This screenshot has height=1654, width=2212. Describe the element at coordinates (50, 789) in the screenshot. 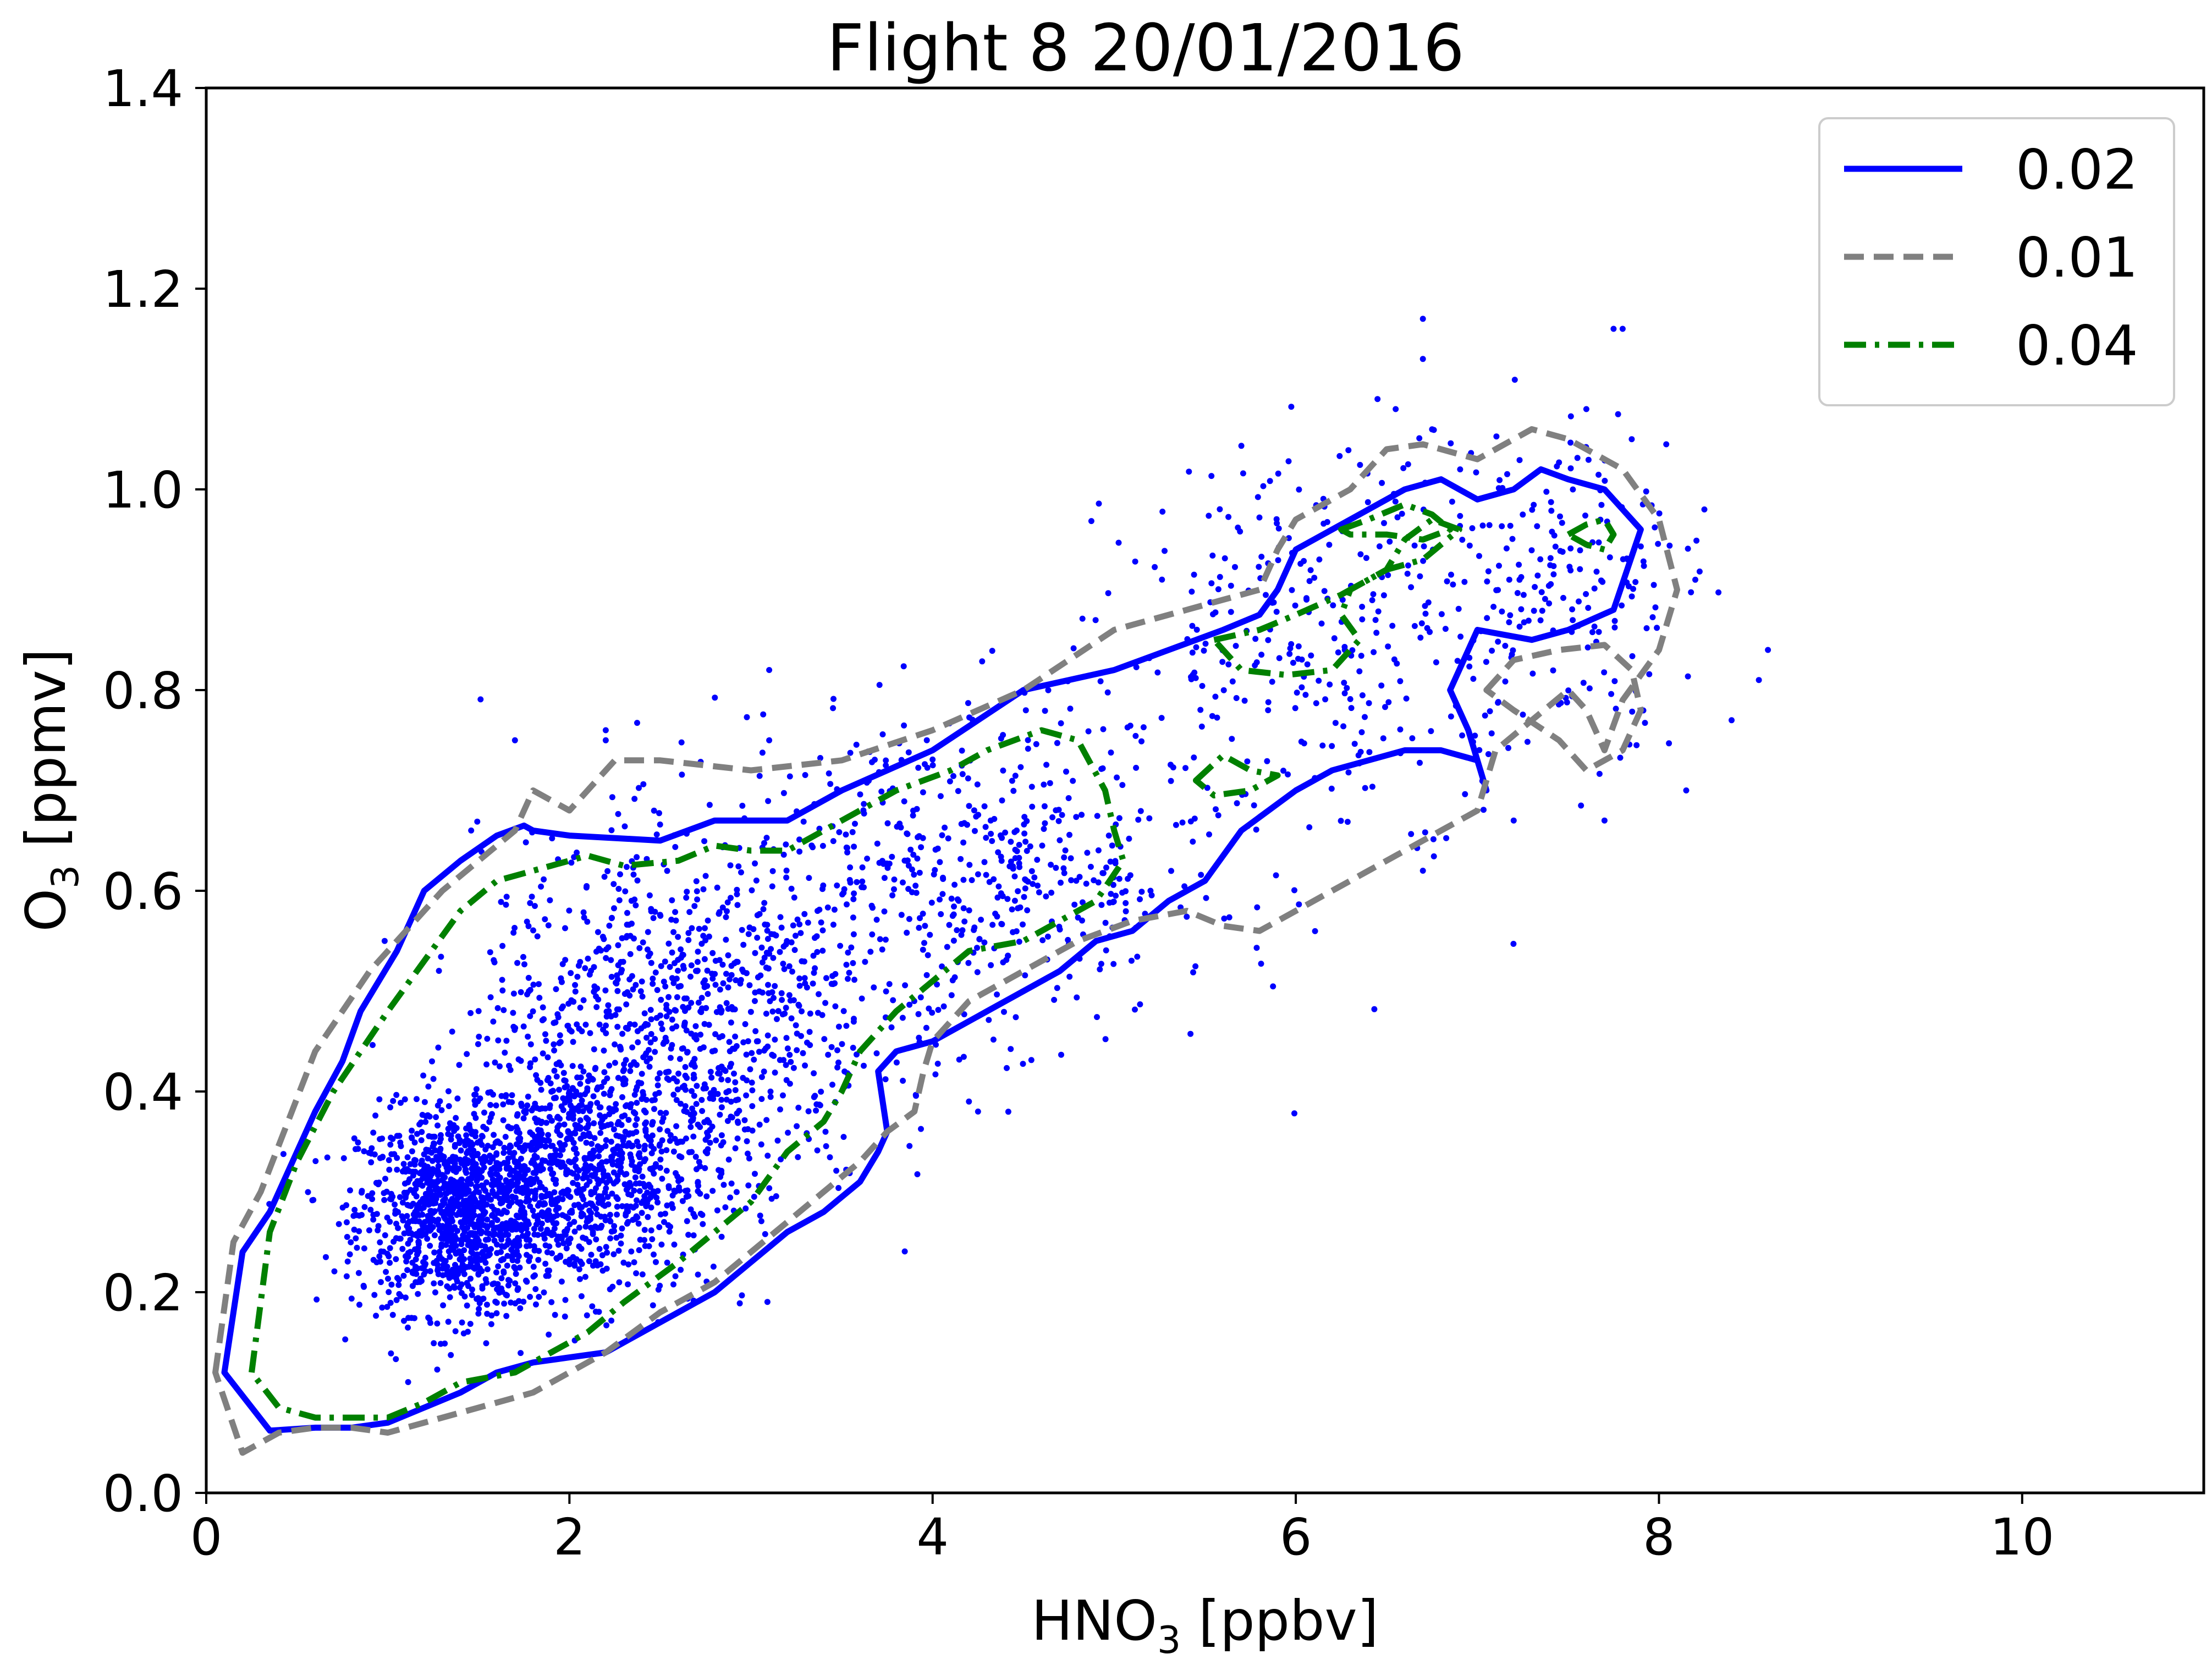

I see `y-axis-label: O3 [ppmv]` at that location.